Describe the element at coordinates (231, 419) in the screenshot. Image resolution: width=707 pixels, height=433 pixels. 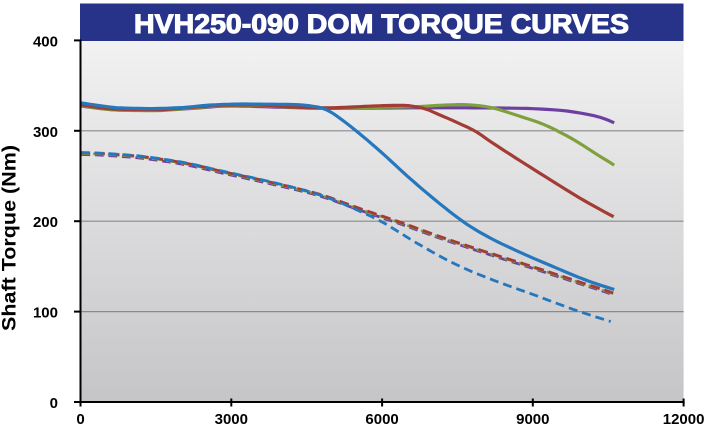
I see `svg-text: 3000` at that location.